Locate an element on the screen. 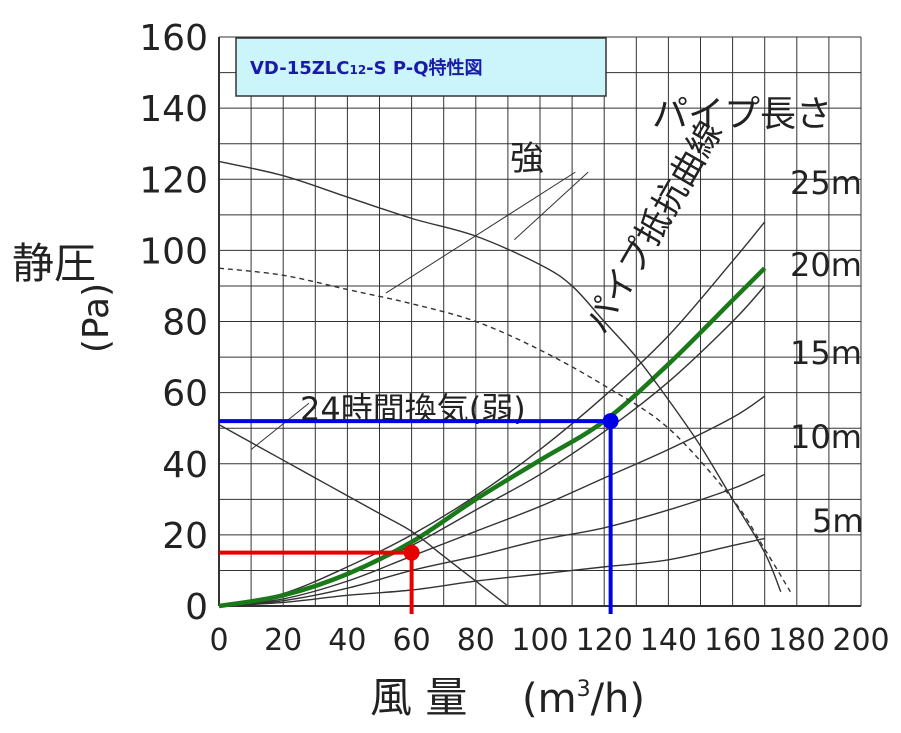 The image size is (901, 733). length-label-15m: 15m is located at coordinates (826, 353).